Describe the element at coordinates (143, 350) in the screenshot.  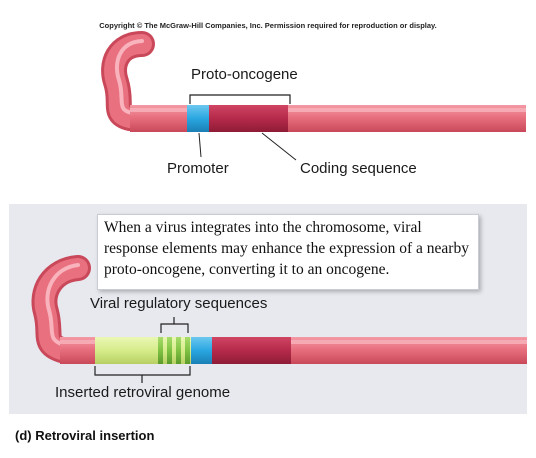
I see `retroviral-genome-region` at that location.